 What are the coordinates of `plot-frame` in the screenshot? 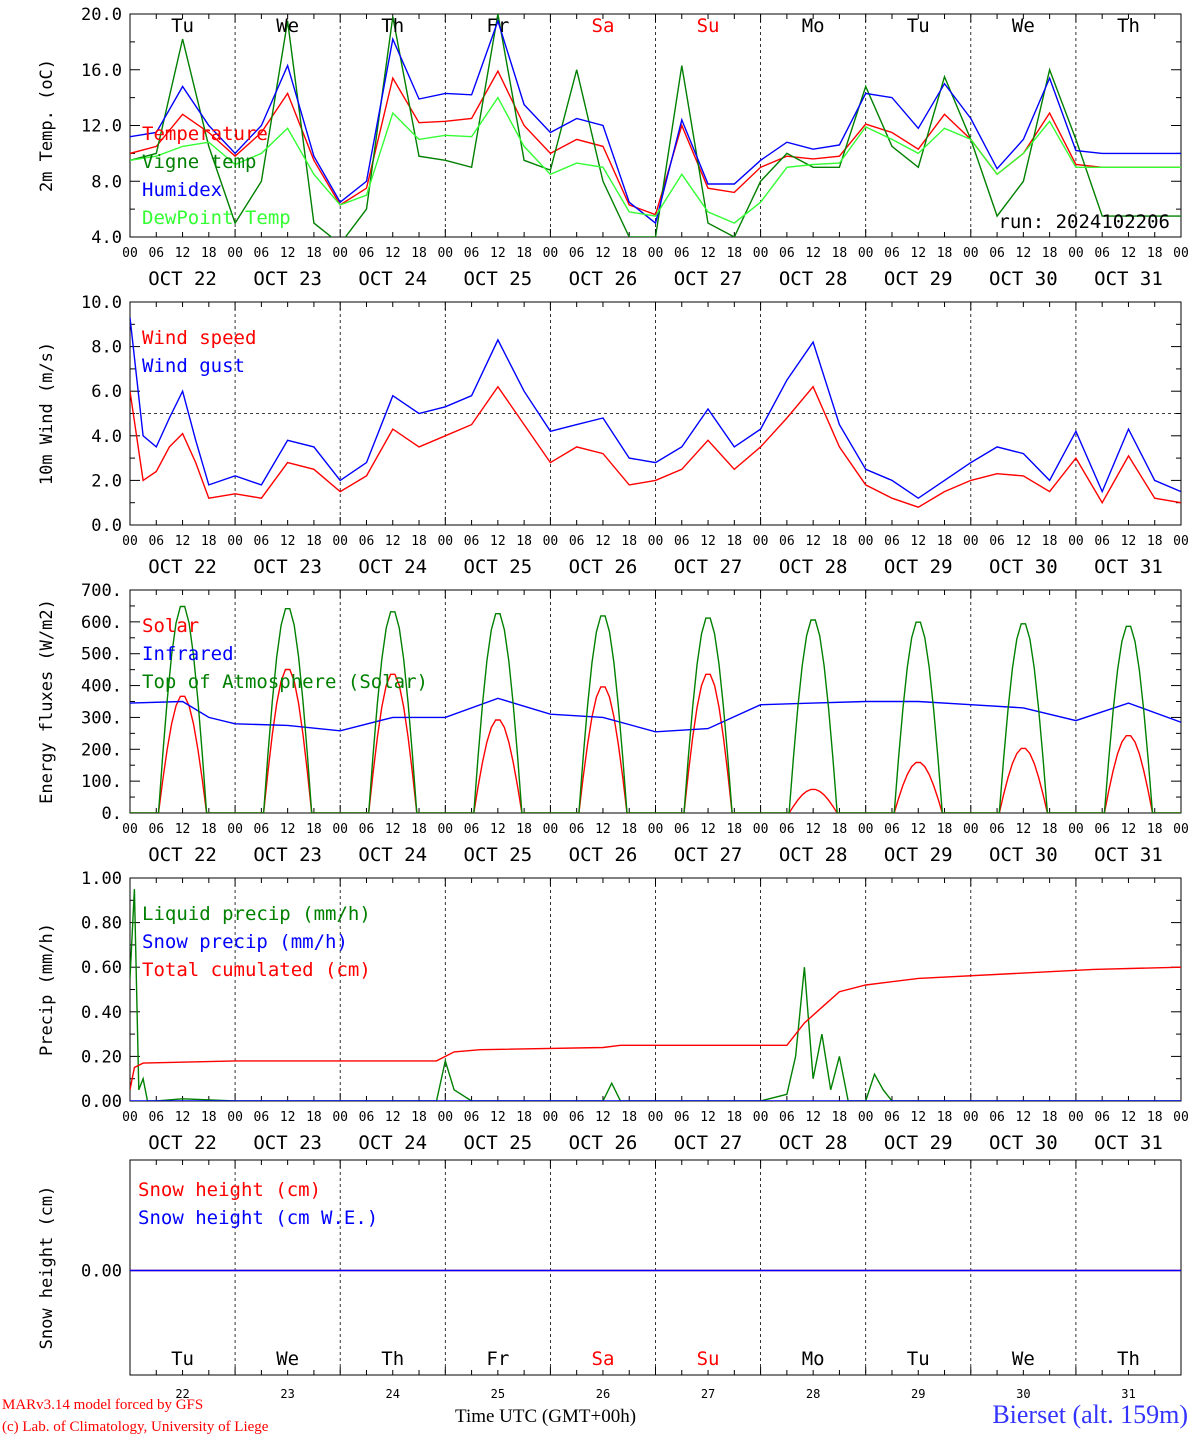 It's located at (655, 125).